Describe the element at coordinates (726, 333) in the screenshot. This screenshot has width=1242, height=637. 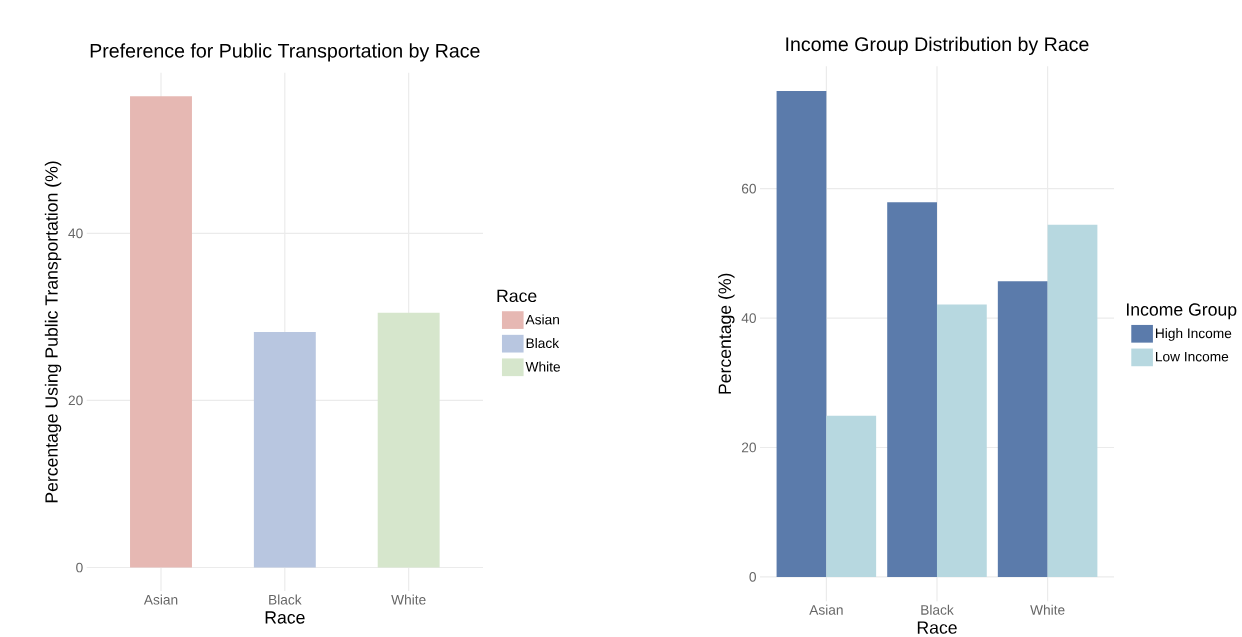
I see `y-axis-title: Percentage (%)` at that location.